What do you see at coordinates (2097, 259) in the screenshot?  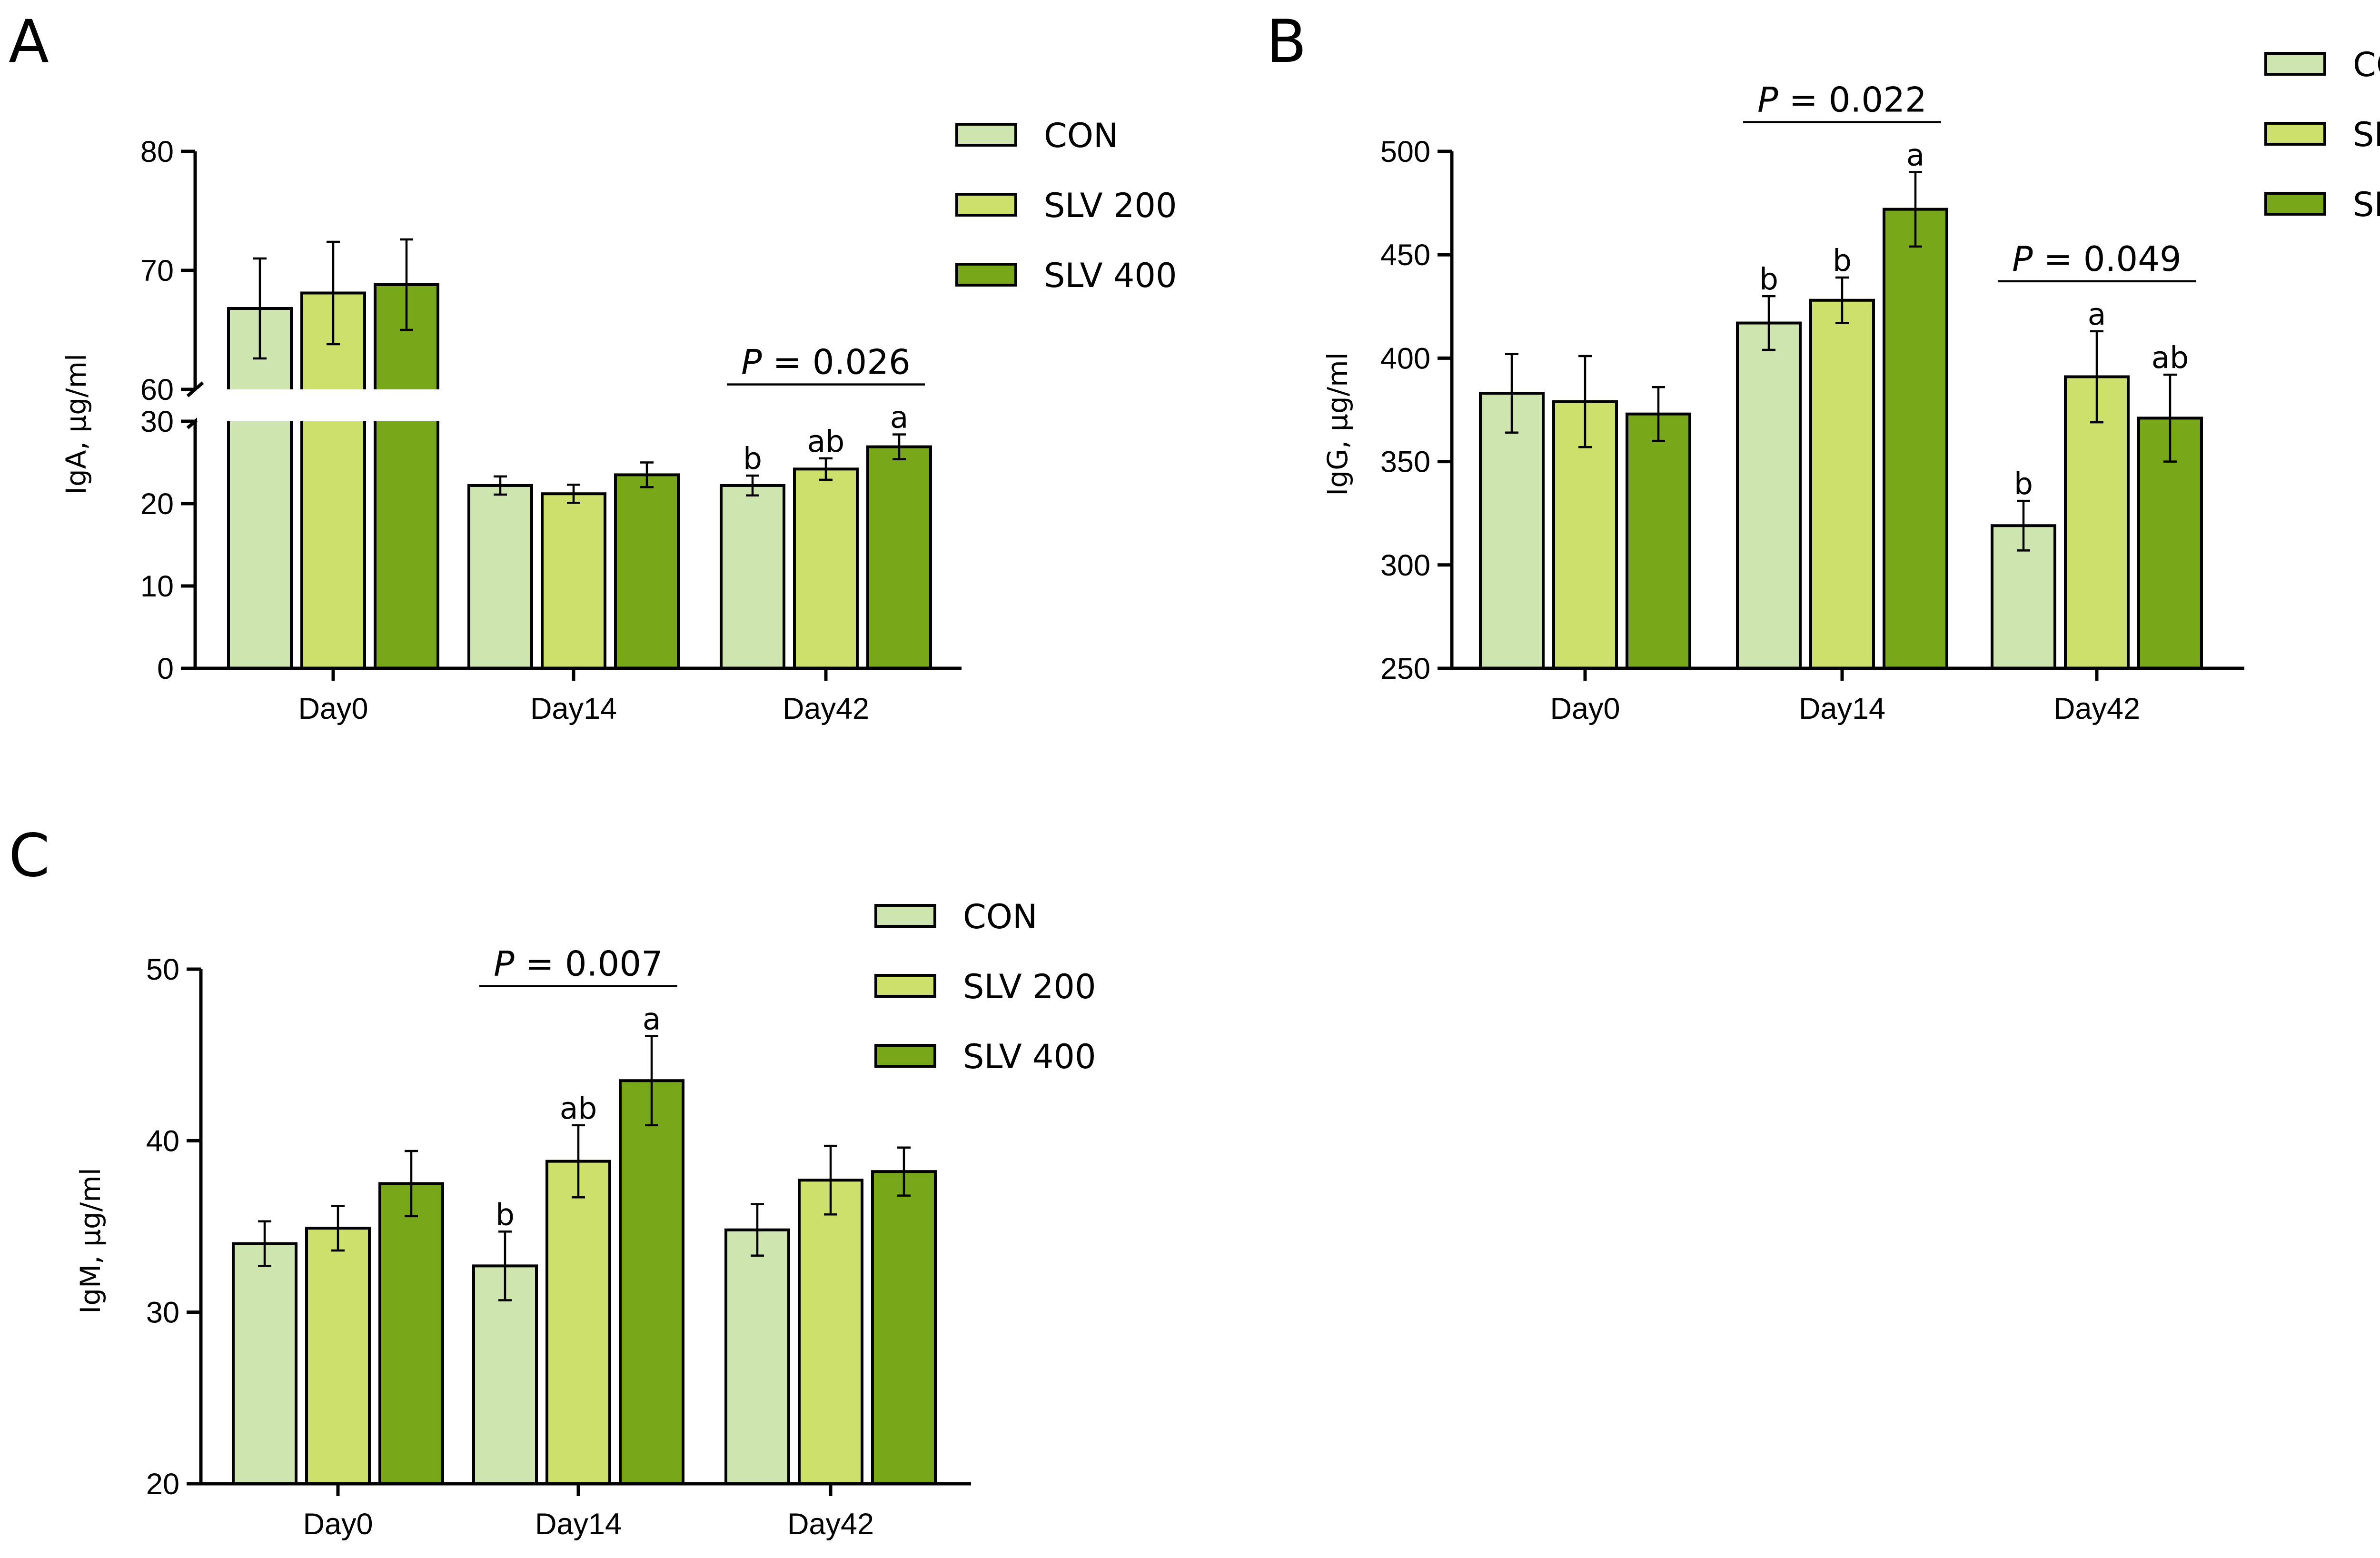 I see `p-value-label: P = 0.049` at bounding box center [2097, 259].